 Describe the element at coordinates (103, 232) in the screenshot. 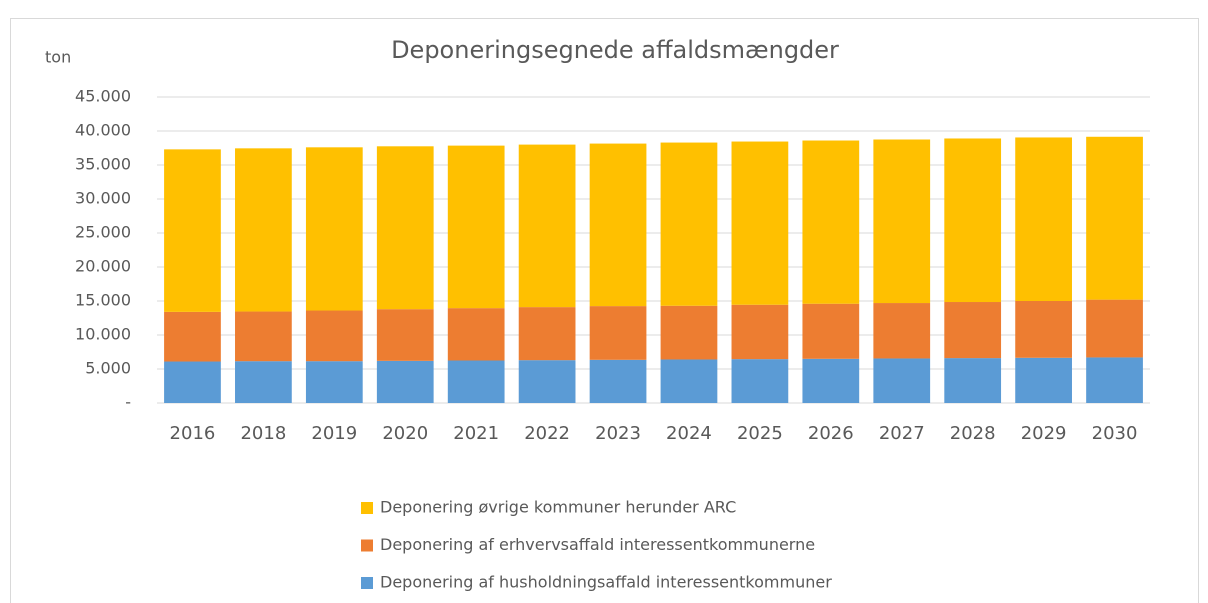

I see `y-tick-label: 25.000` at that location.